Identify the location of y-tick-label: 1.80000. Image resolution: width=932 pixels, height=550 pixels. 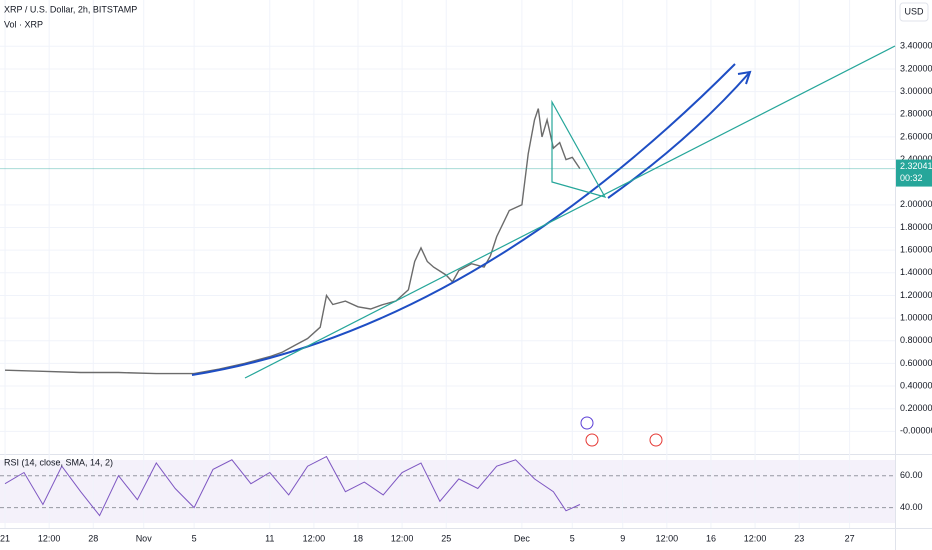
(916, 227).